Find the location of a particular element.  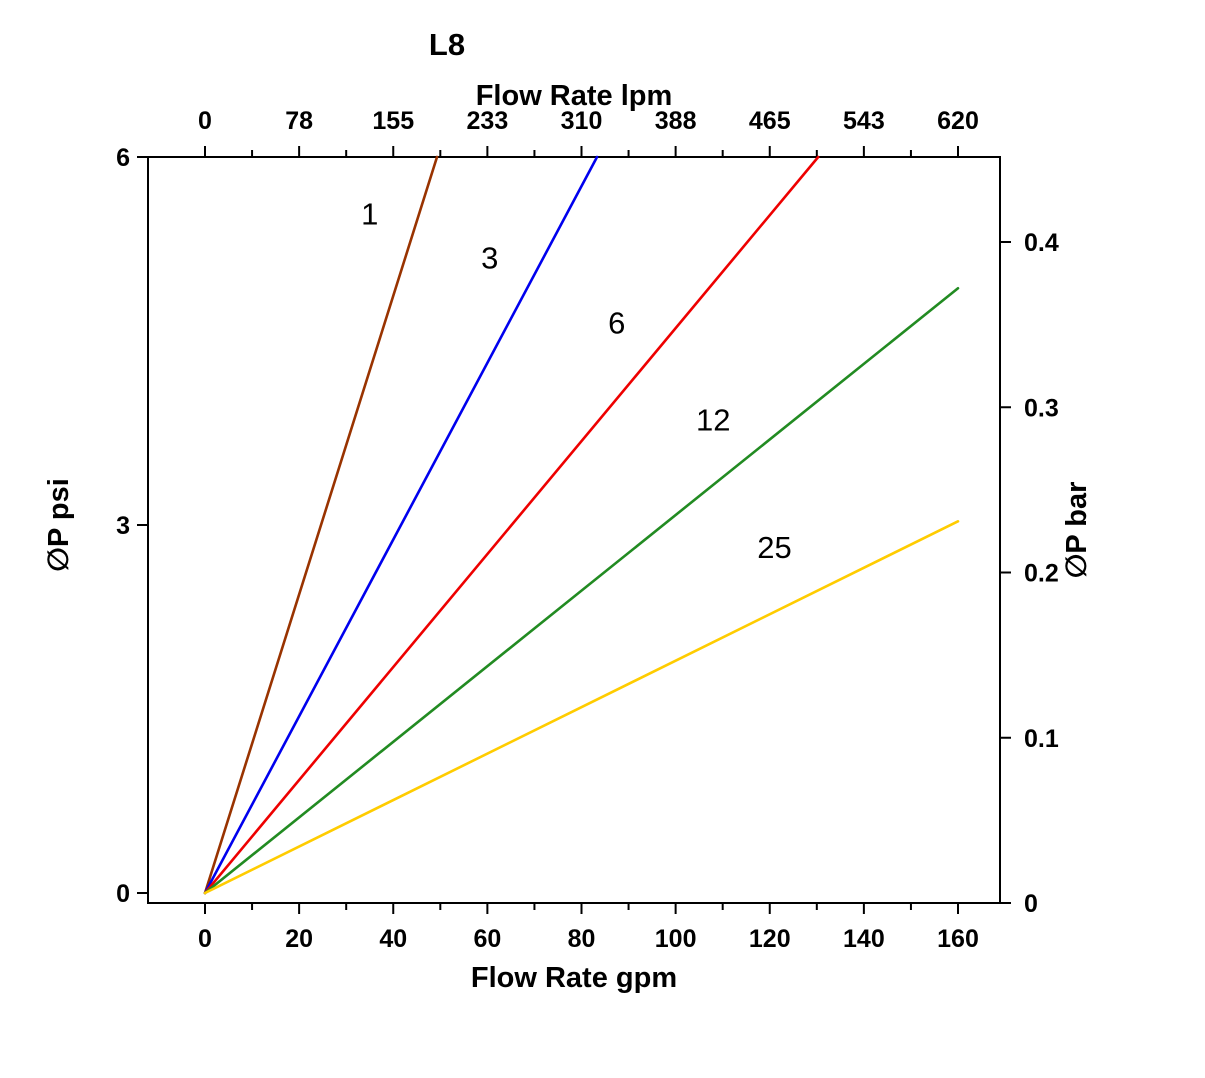

y-axis-right-tick-label: 0.1 is located at coordinates (1041, 739).